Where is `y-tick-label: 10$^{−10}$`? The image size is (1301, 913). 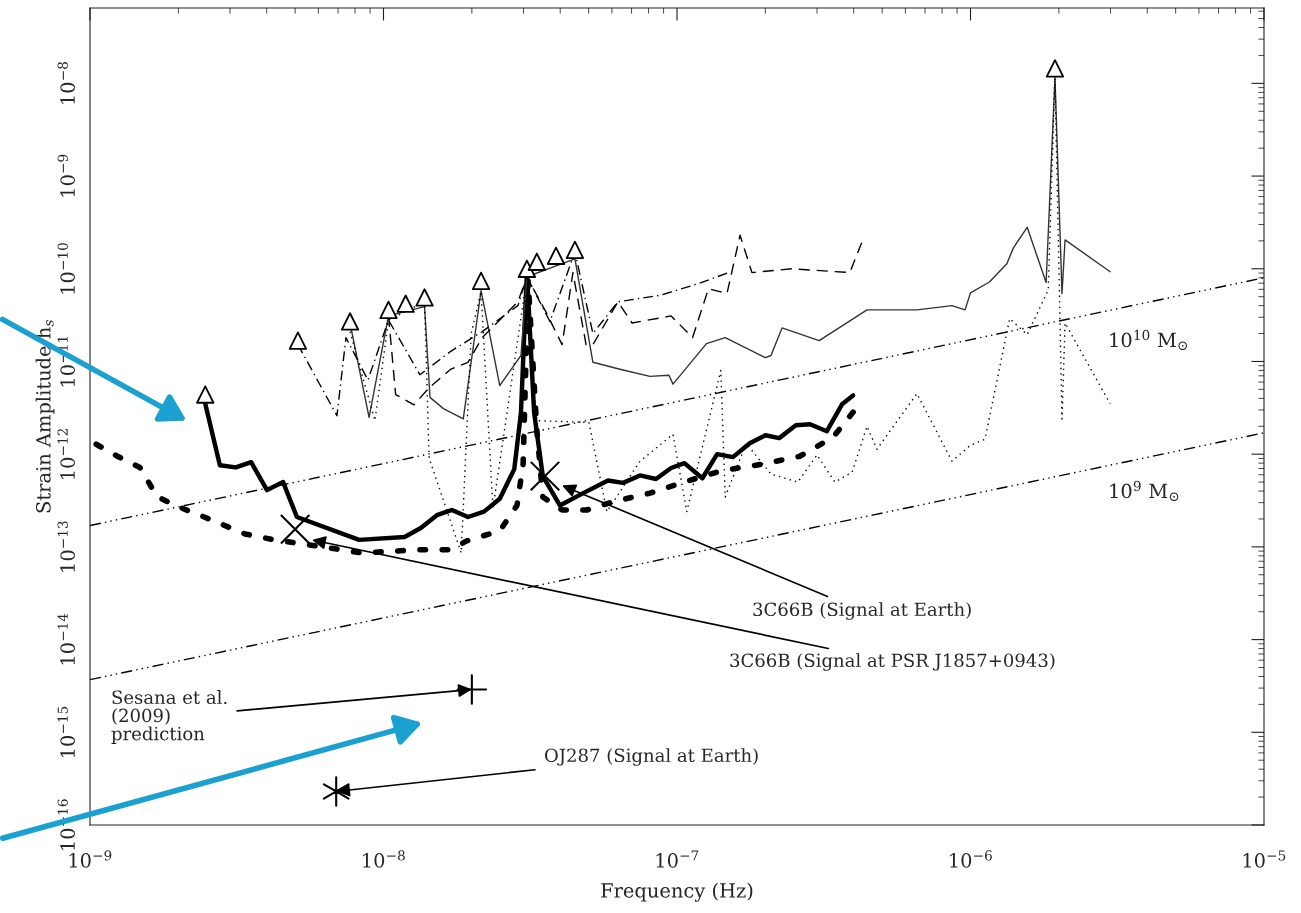
y-tick-label: 10$^{−10}$ is located at coordinates (66, 268).